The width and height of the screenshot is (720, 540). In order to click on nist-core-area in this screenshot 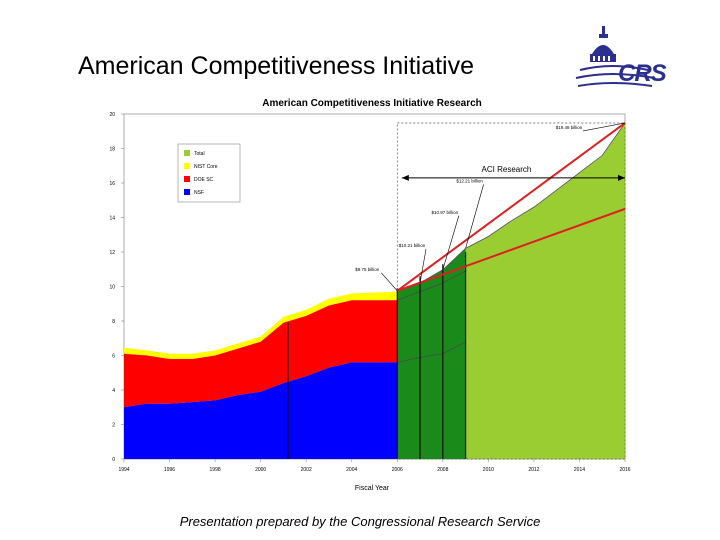, I will do `click(261, 325)`.